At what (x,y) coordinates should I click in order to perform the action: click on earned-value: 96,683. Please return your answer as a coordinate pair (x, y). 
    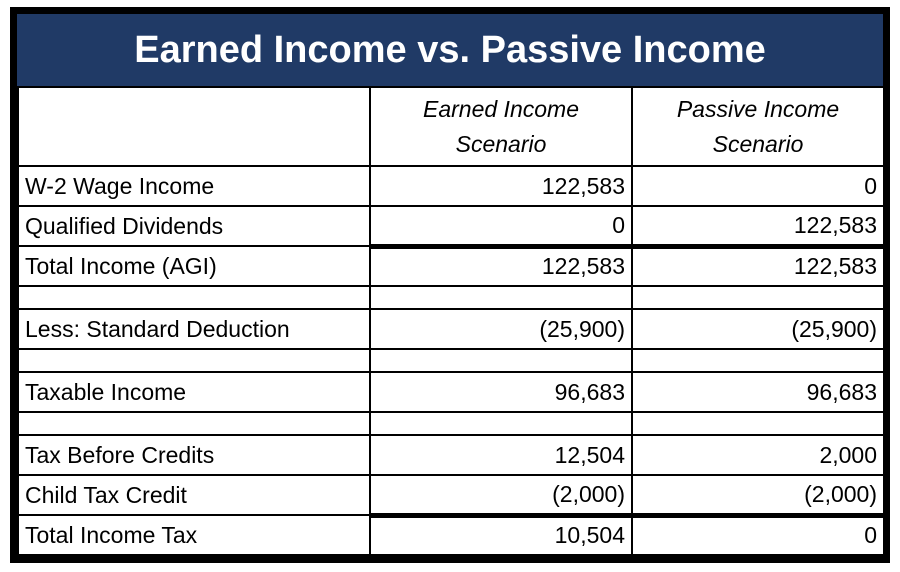
    Looking at the image, I should click on (501, 392).